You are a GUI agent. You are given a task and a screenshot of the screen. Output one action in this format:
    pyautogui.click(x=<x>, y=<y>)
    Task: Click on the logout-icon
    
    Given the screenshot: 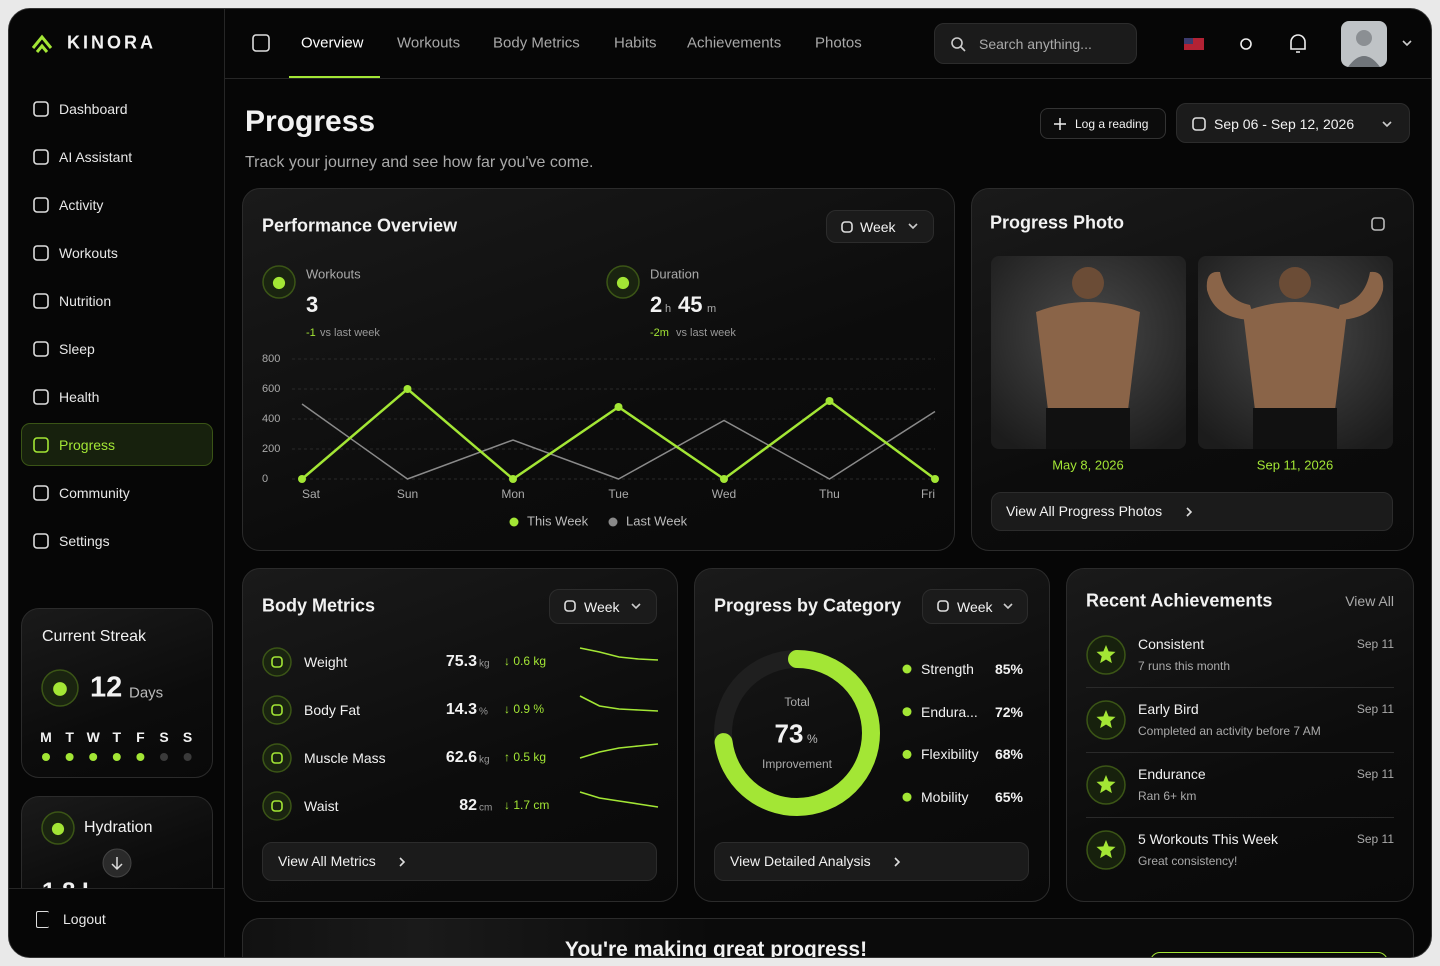 What is the action you would take?
    pyautogui.click(x=42, y=919)
    